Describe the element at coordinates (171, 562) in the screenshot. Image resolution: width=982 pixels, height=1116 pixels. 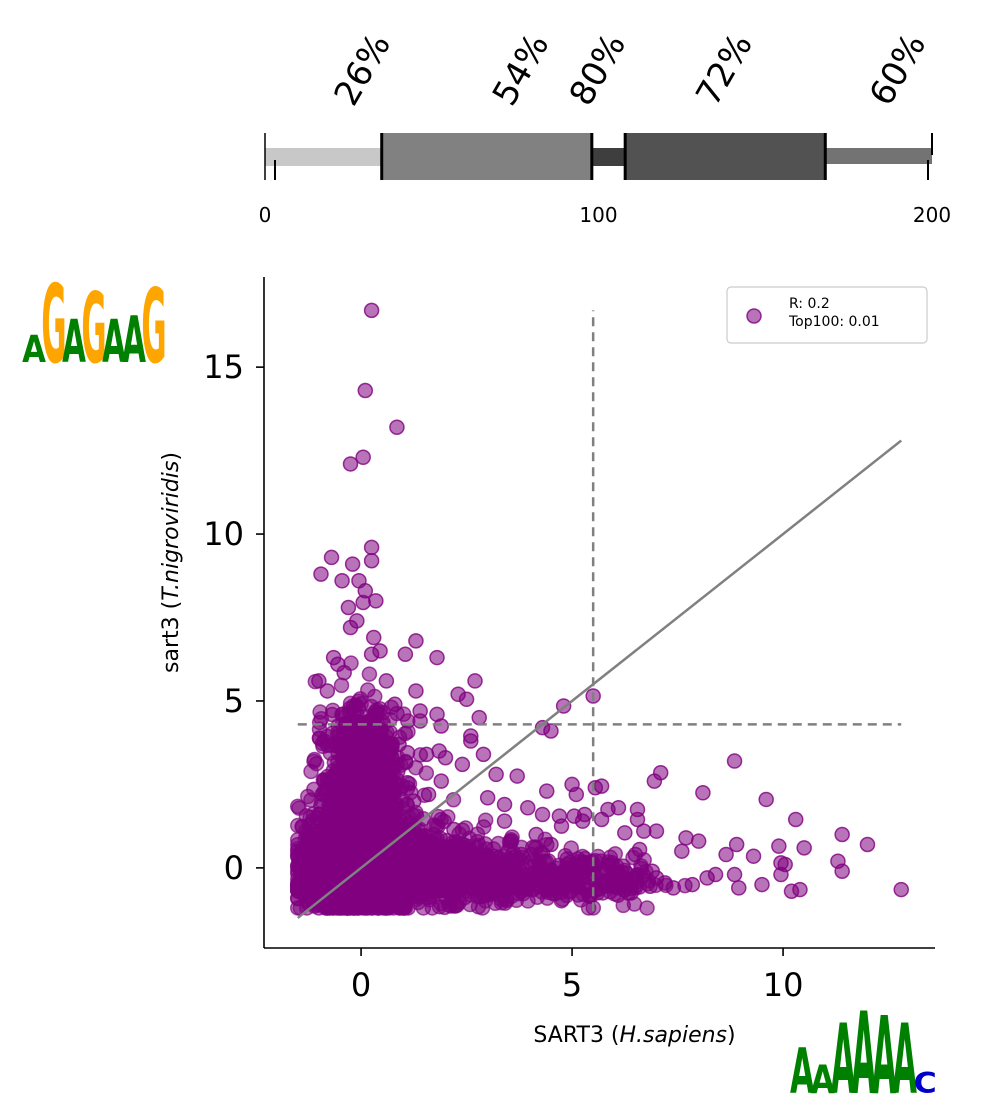
I see `y-axis-label: sart3 (T.nigroviridis)` at that location.